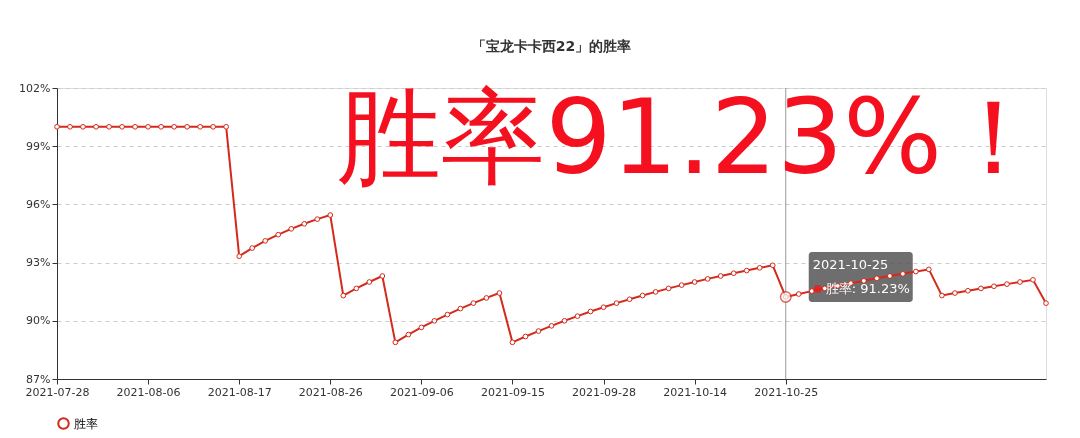 This screenshot has width=1080, height=438. I want to click on x-tick-label: 2021-08-26, so click(330, 392).